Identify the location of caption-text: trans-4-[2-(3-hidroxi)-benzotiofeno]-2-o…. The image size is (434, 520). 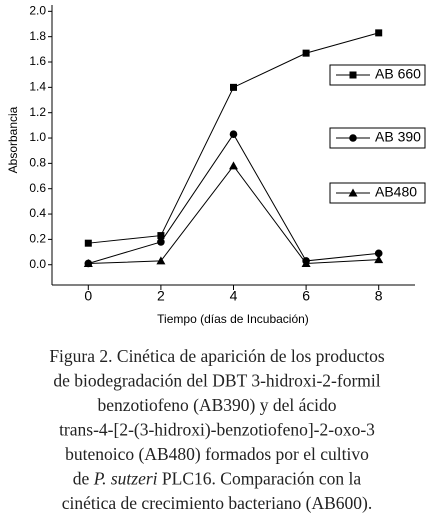
(217, 430).